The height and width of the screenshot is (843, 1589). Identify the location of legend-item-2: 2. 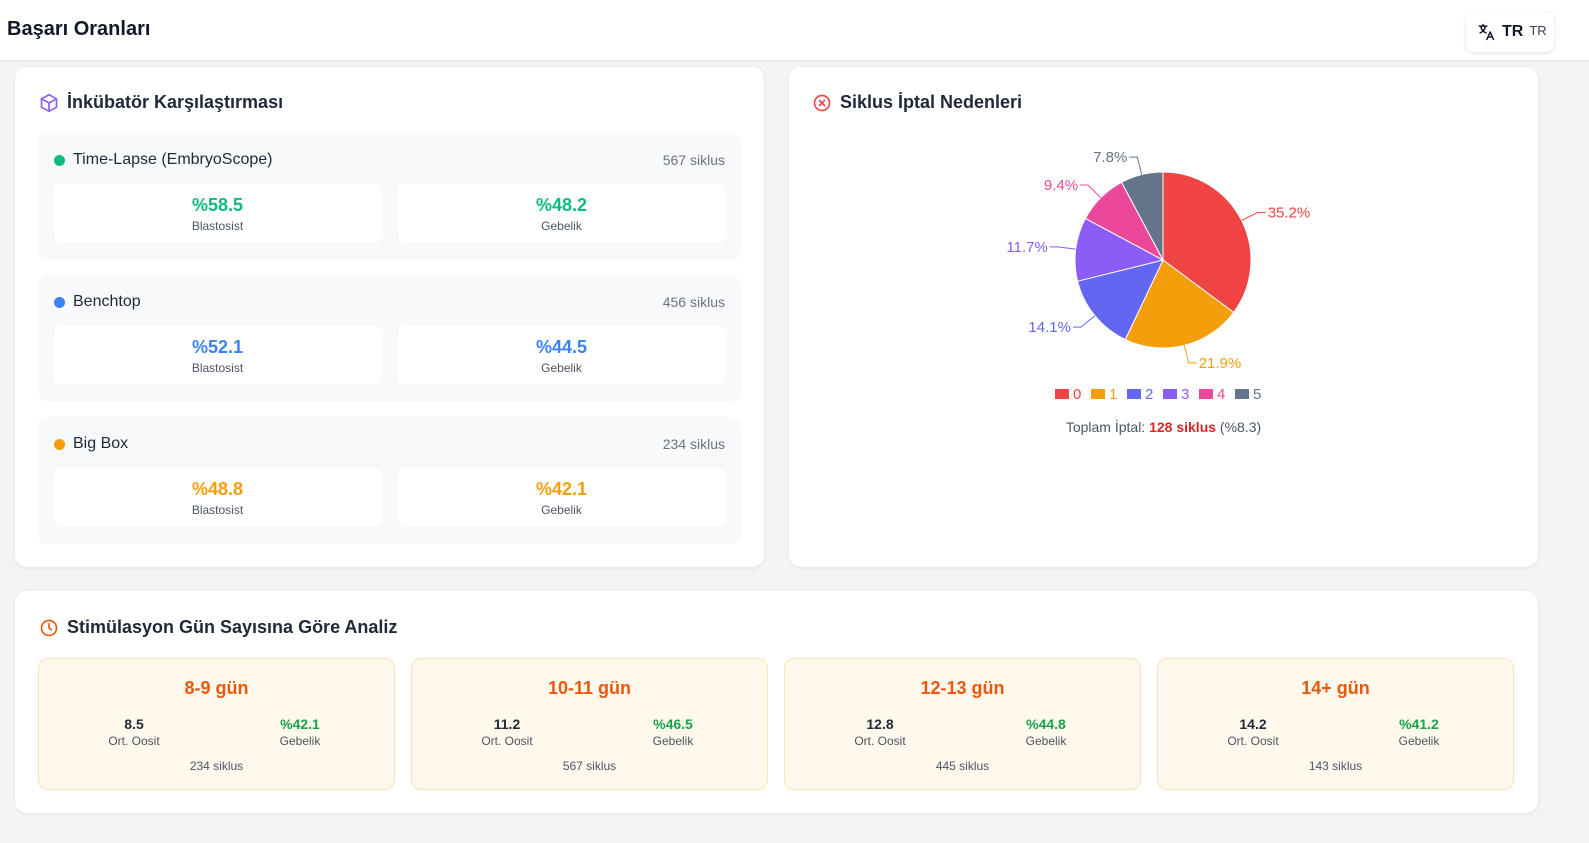
(1140, 394).